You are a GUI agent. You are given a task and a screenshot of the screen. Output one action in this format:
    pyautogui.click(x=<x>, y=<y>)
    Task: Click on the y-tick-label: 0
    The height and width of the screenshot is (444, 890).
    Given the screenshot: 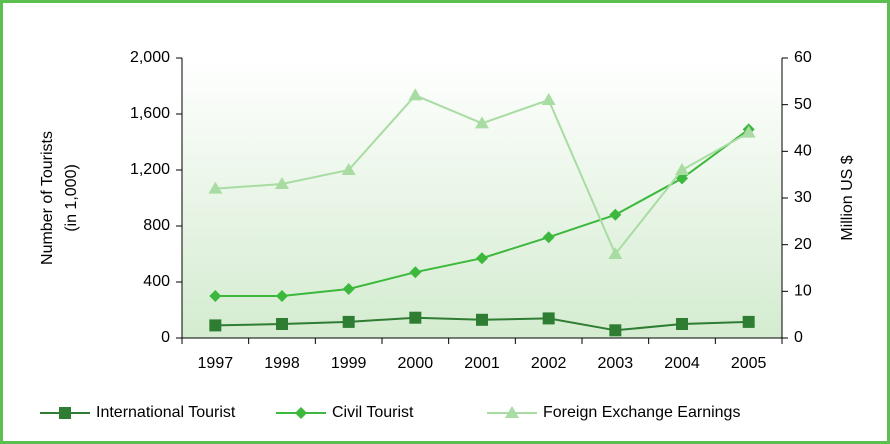 What is the action you would take?
    pyautogui.click(x=165, y=337)
    